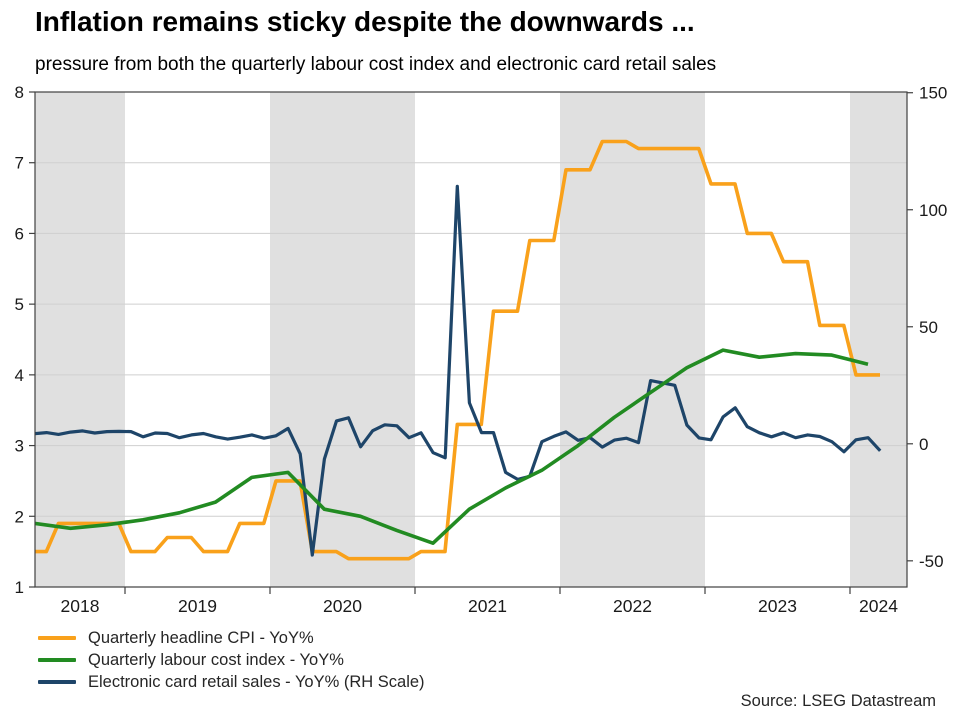  Describe the element at coordinates (19, 304) in the screenshot. I see `left-axis-label-5: 5` at that location.